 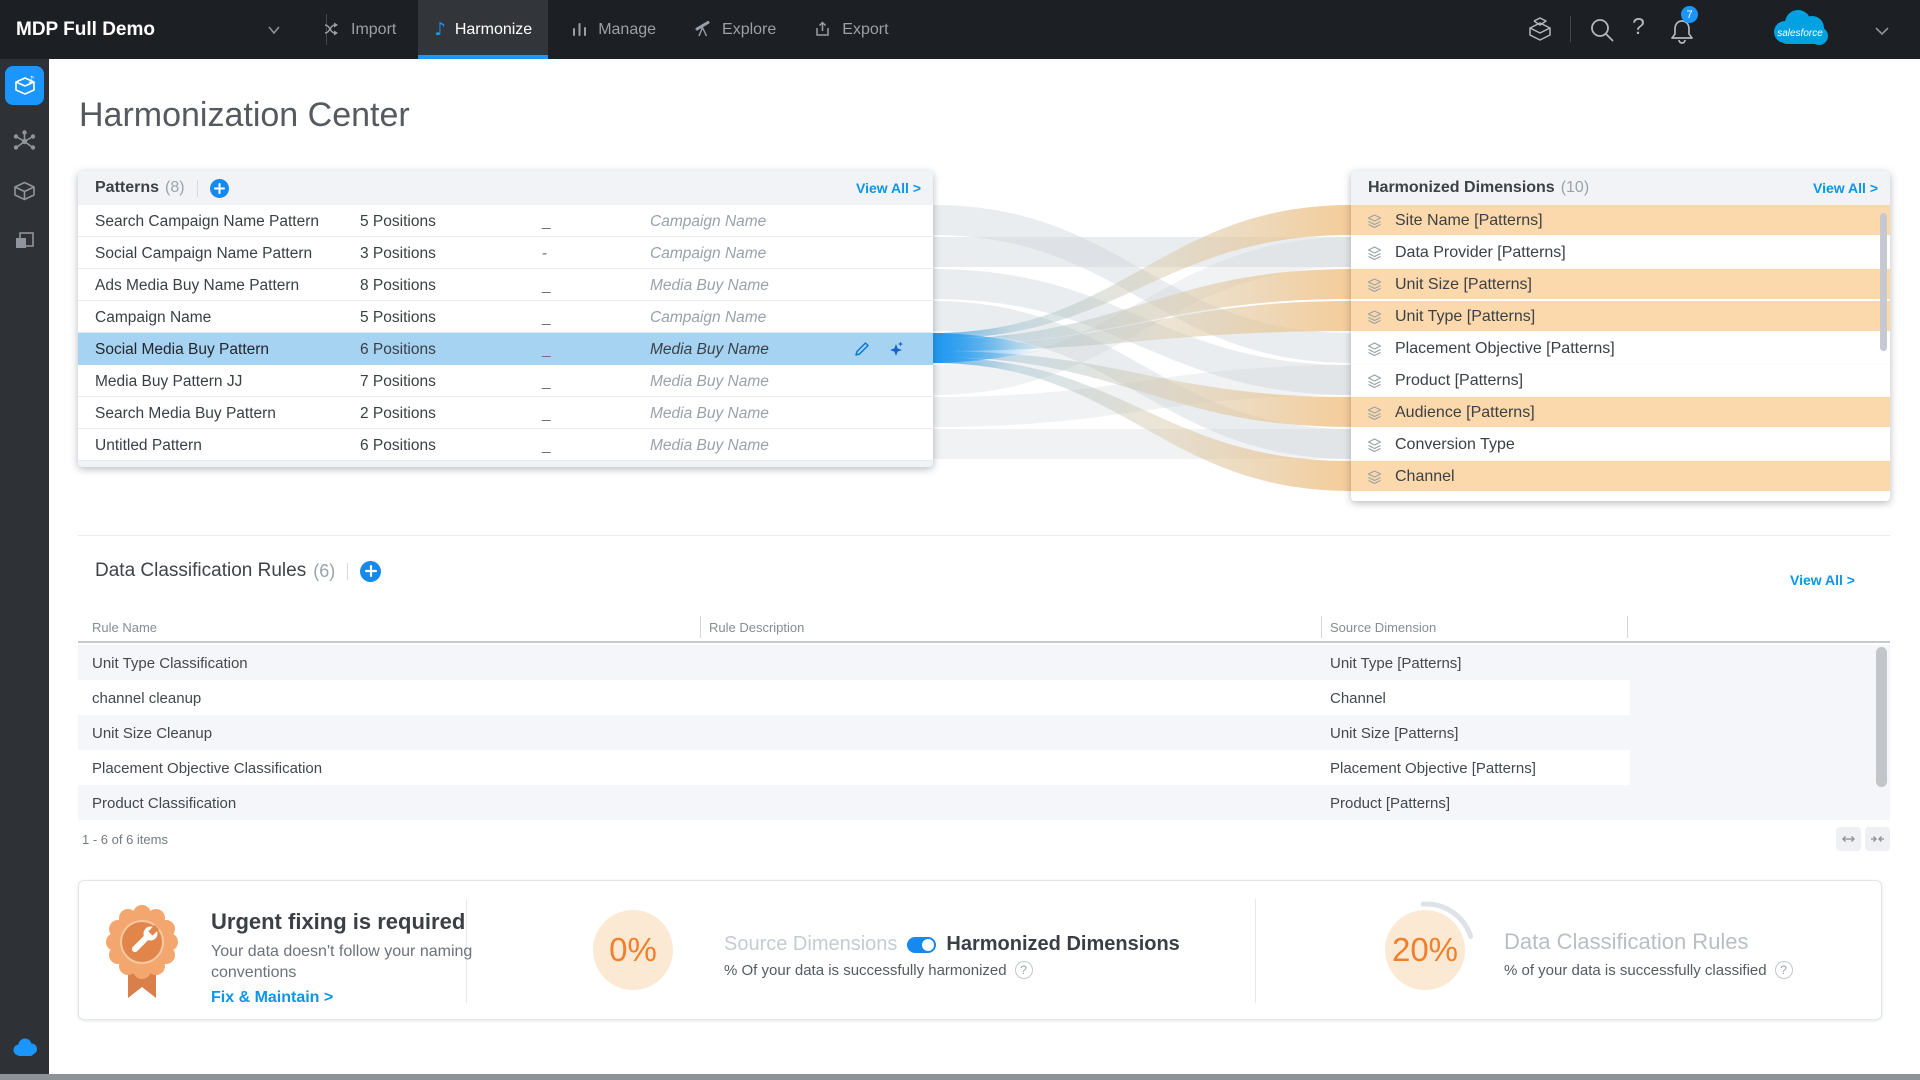 I want to click on section-divider, so click(x=984, y=535).